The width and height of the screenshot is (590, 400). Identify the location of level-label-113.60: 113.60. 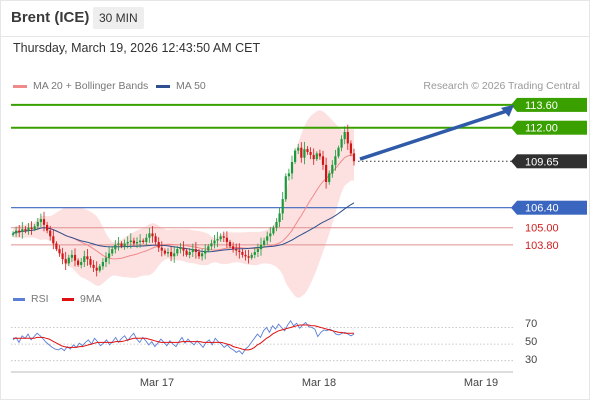
(541, 106).